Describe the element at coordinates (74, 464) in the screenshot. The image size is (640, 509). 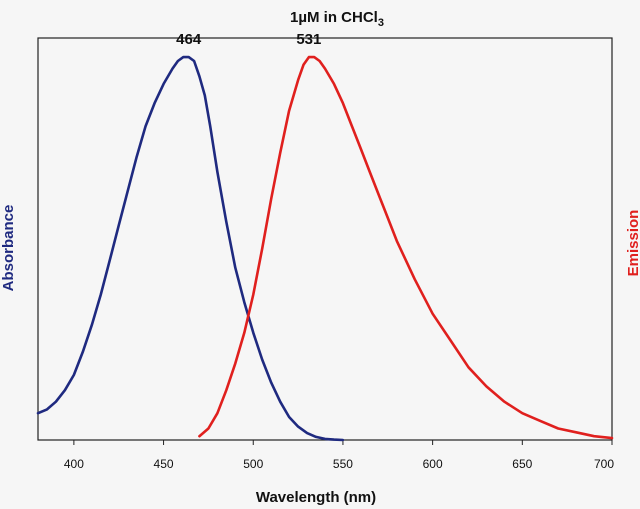
I see `x-tick-label: 400` at that location.